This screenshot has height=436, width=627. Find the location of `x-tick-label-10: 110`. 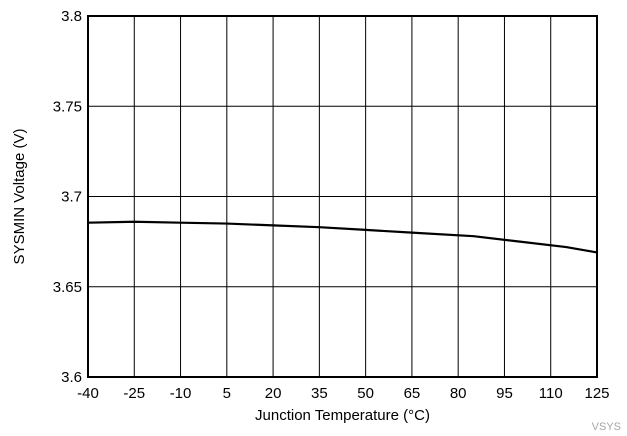

x-tick-label-10: 110 is located at coordinates (551, 393).